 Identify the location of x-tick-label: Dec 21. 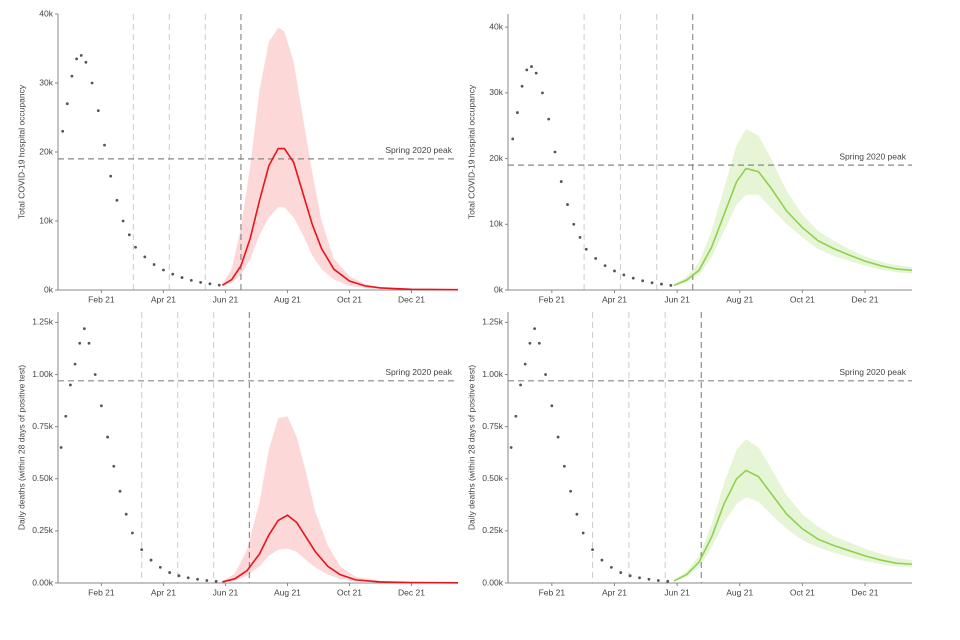
(411, 299).